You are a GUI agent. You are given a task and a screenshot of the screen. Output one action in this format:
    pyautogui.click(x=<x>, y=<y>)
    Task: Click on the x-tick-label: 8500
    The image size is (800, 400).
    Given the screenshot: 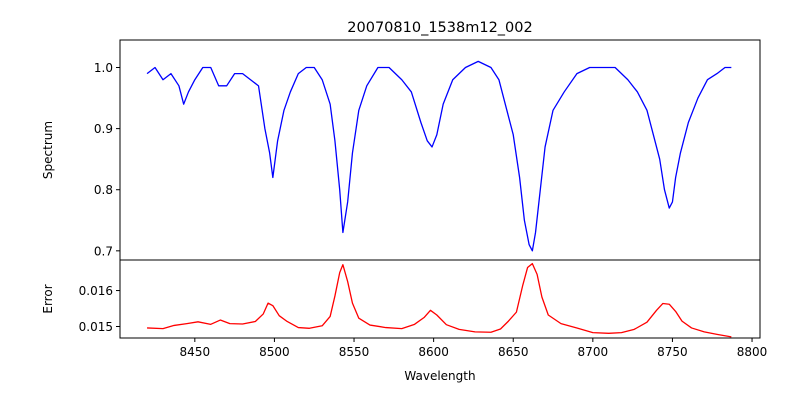 What is the action you would take?
    pyautogui.click(x=274, y=352)
    